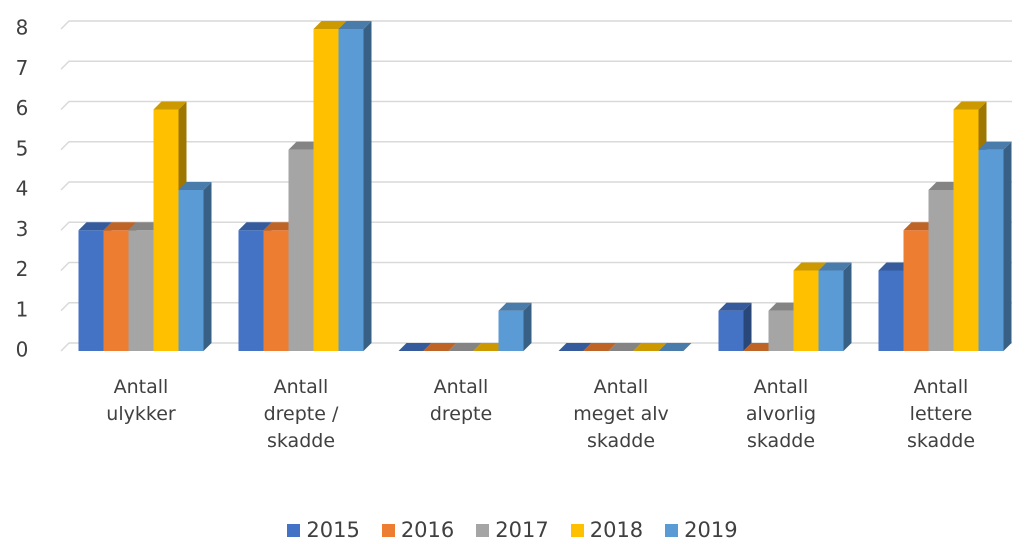 The width and height of the screenshot is (1025, 544). Describe the element at coordinates (22, 350) in the screenshot. I see `y-tick-label: 0` at that location.